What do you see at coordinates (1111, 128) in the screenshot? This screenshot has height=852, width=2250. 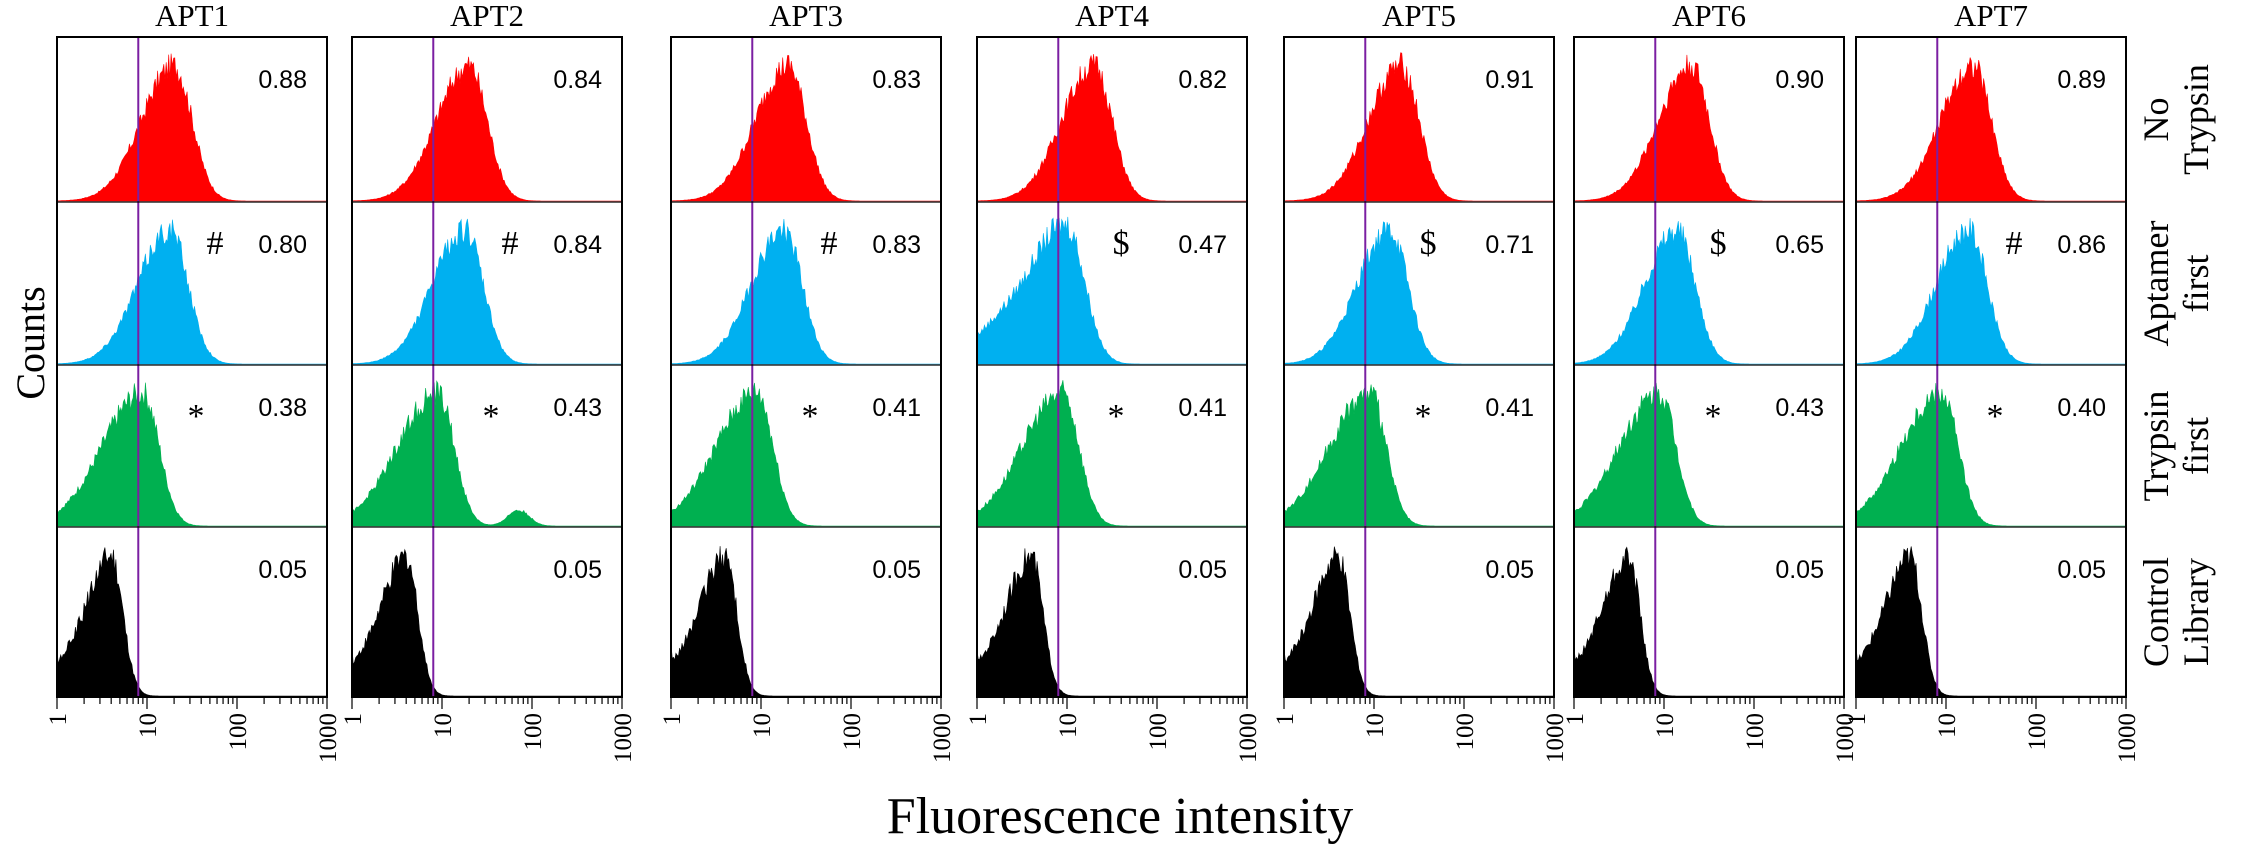 I see `panel-apt4-no_trypsin: 0.82` at bounding box center [1111, 128].